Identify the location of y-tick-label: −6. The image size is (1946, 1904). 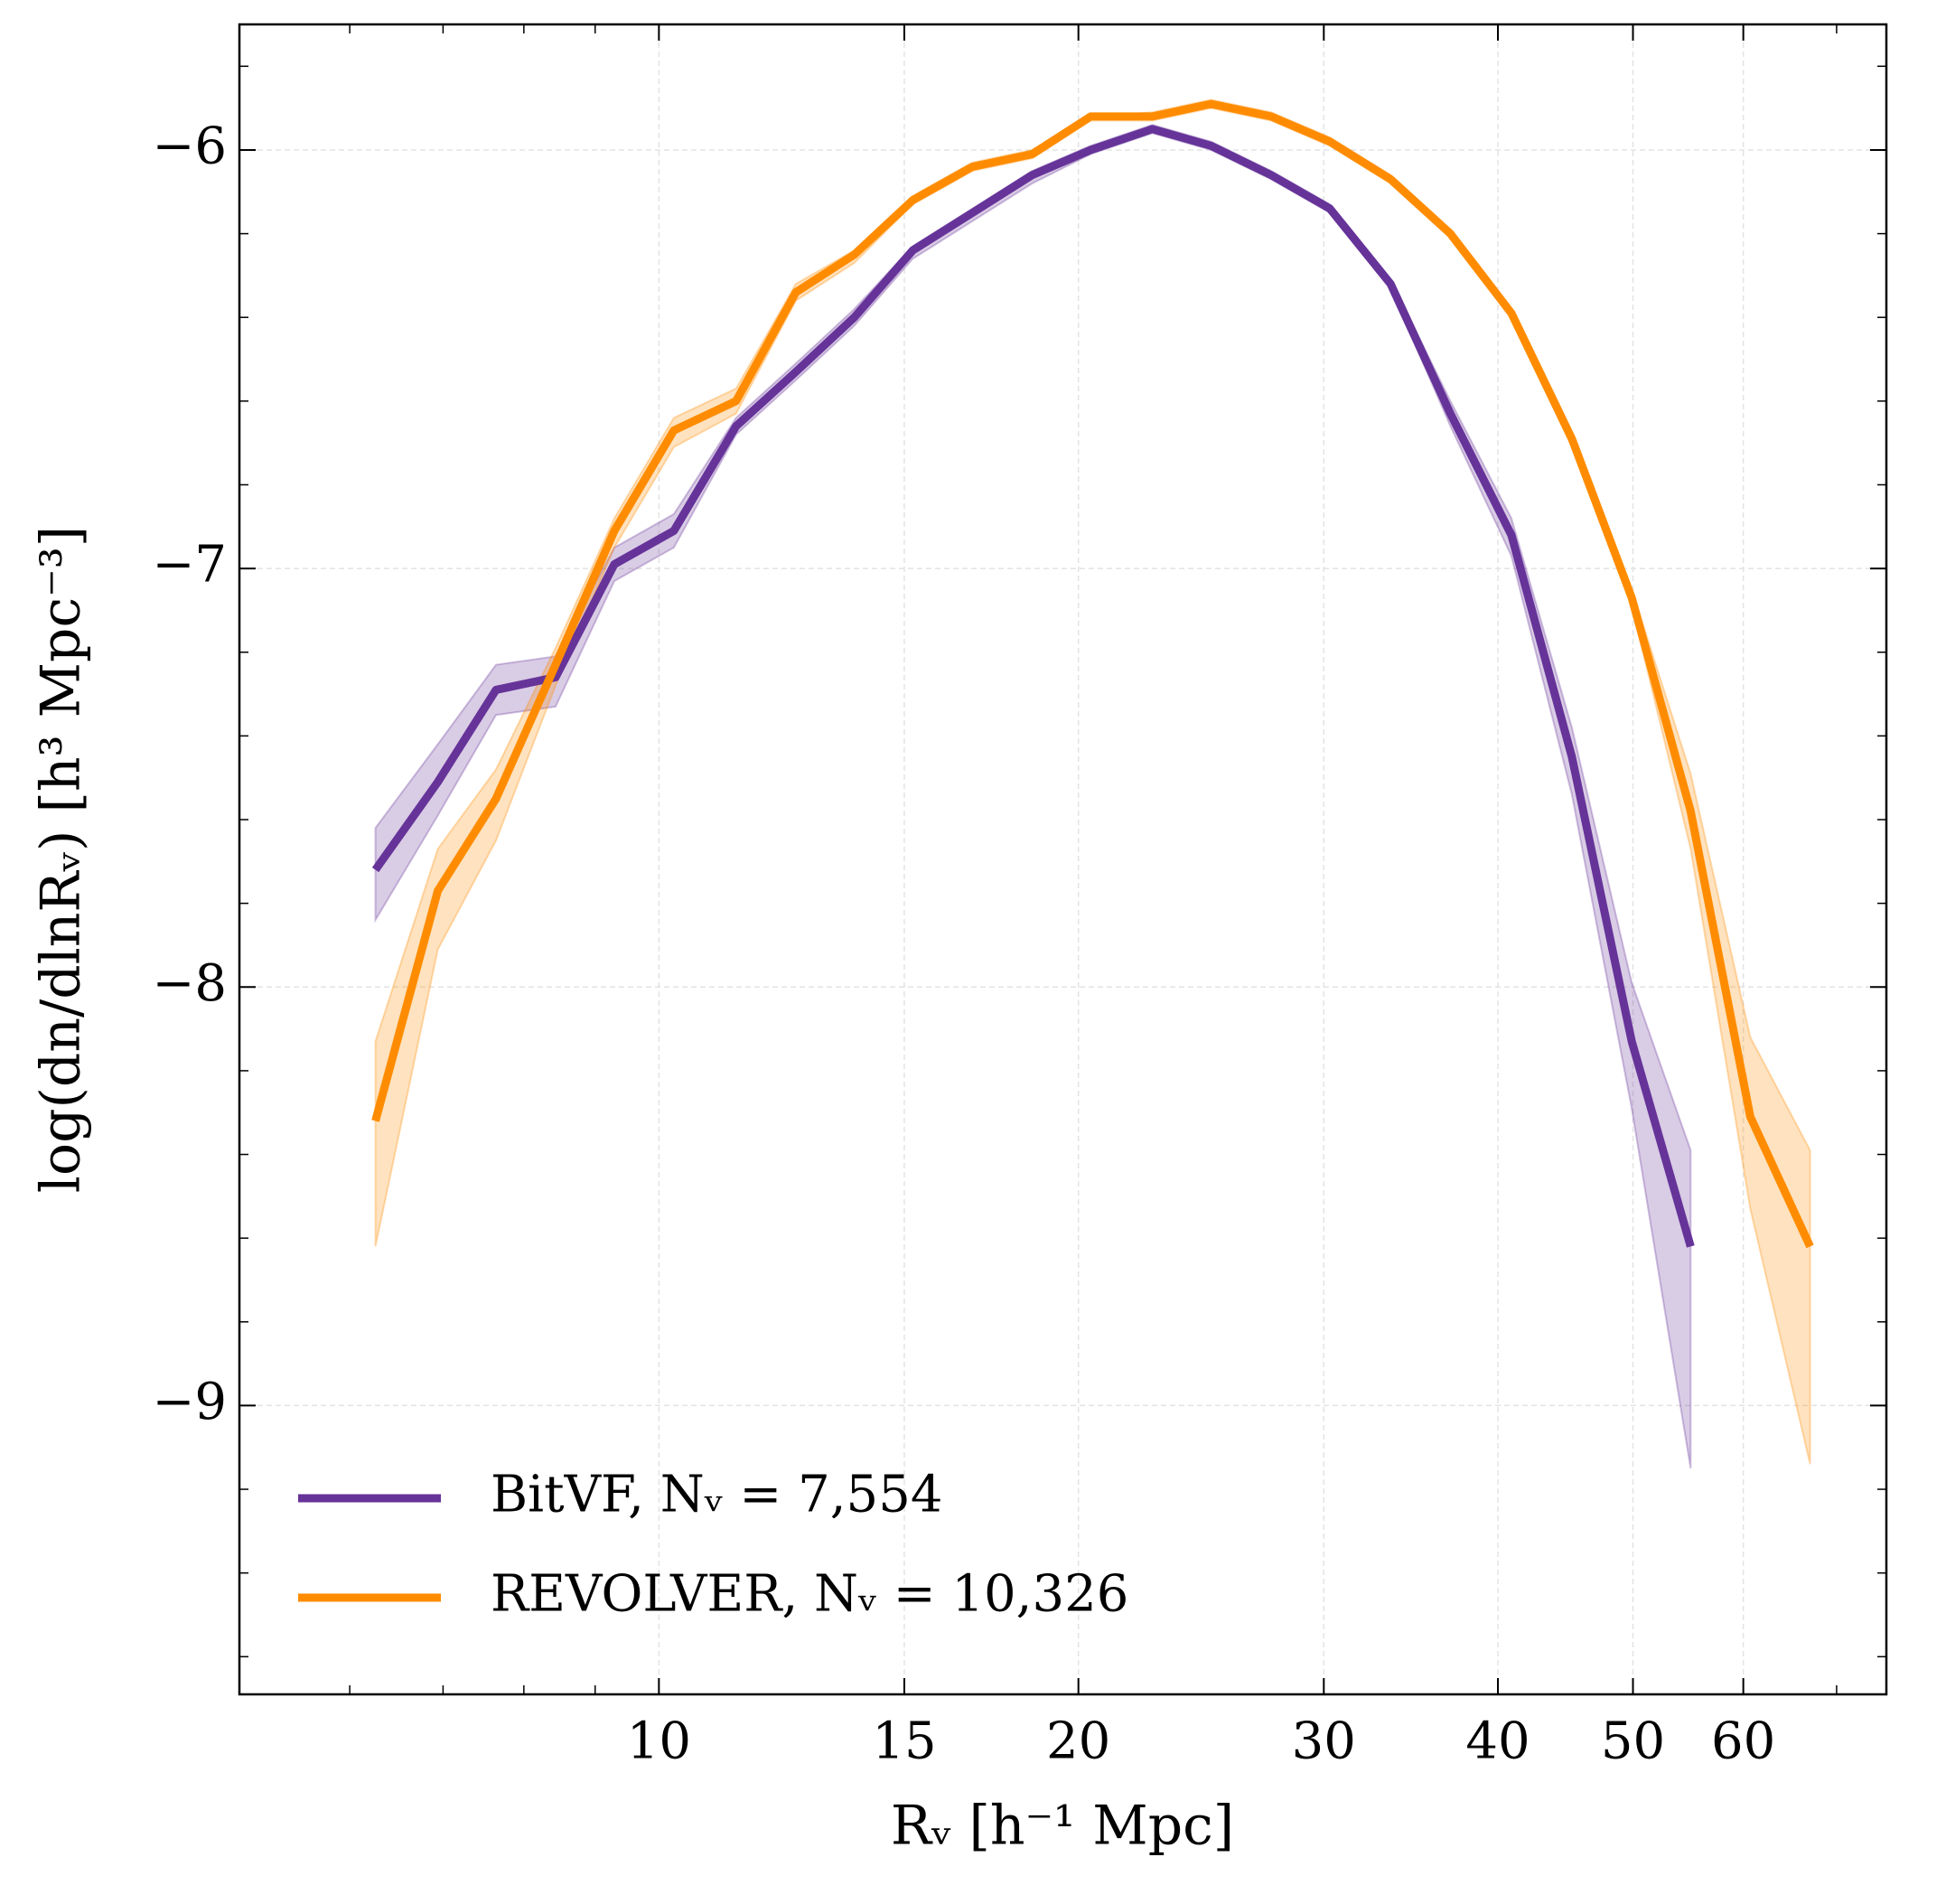
(189, 146).